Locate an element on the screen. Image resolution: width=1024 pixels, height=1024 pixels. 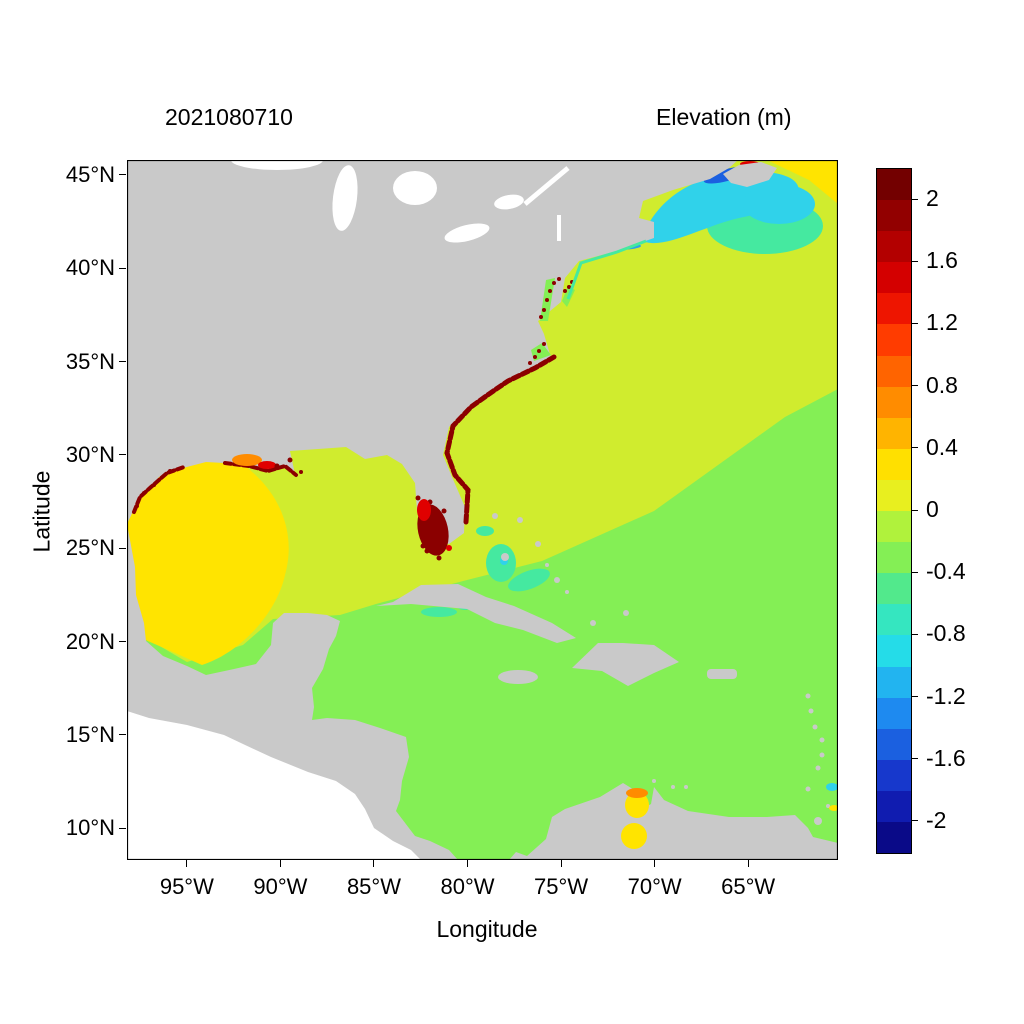
x-axis-tick-label: 85°W is located at coordinates (373, 886).